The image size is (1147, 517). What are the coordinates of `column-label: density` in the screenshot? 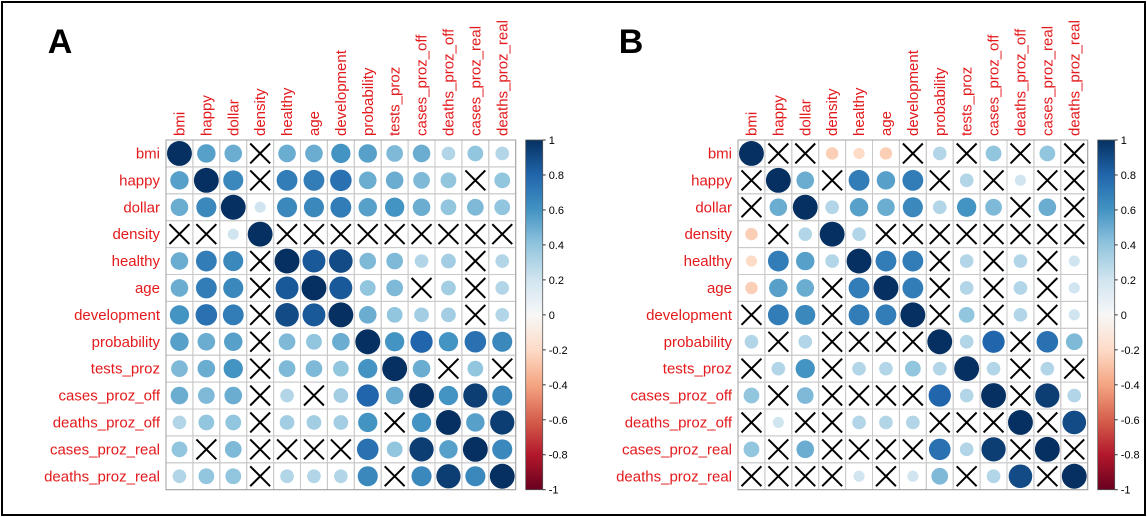 It's located at (832, 112).